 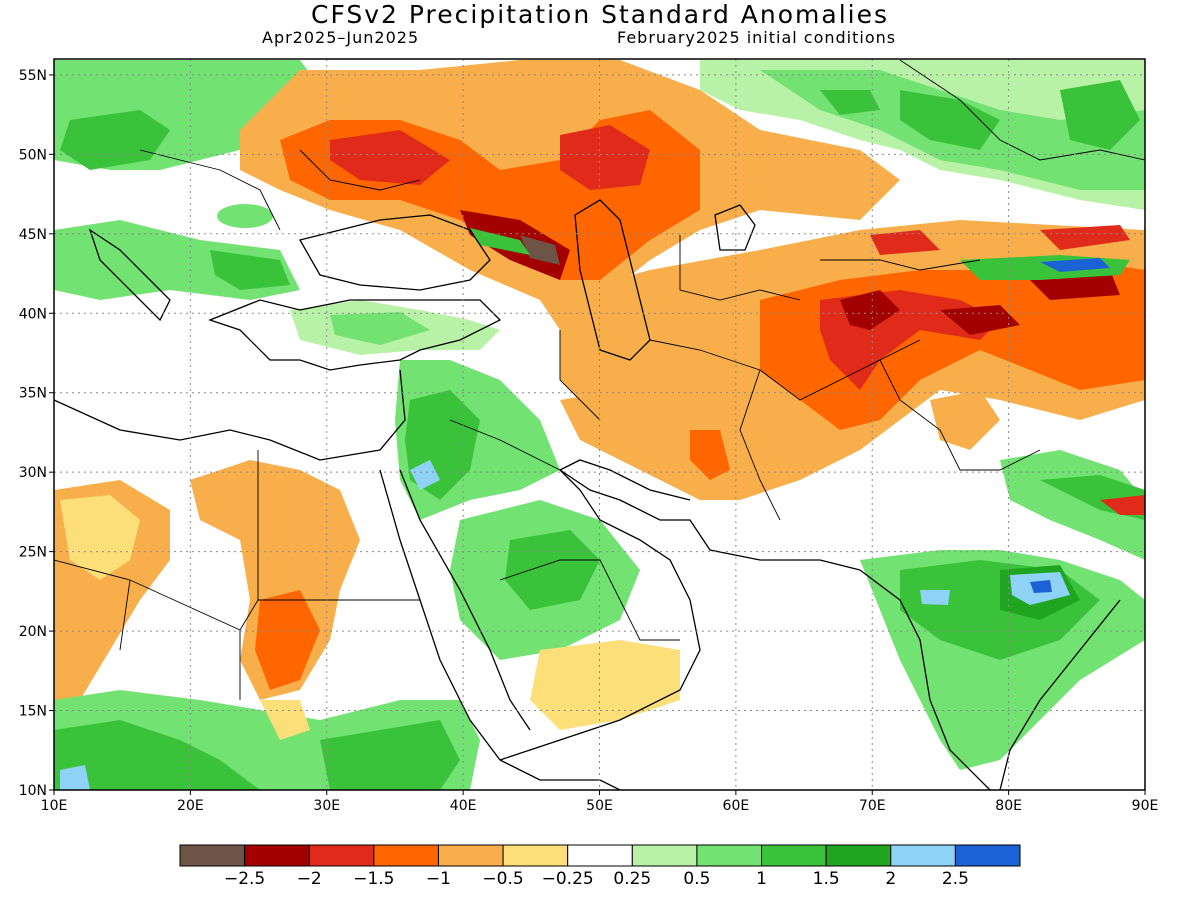 I want to click on lat-tick-label: 40N, so click(x=33, y=314).